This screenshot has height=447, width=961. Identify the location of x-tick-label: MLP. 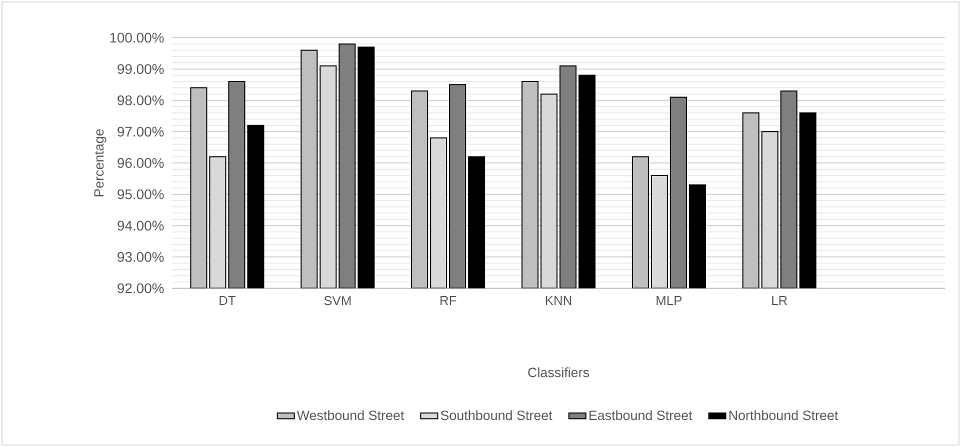
(669, 300).